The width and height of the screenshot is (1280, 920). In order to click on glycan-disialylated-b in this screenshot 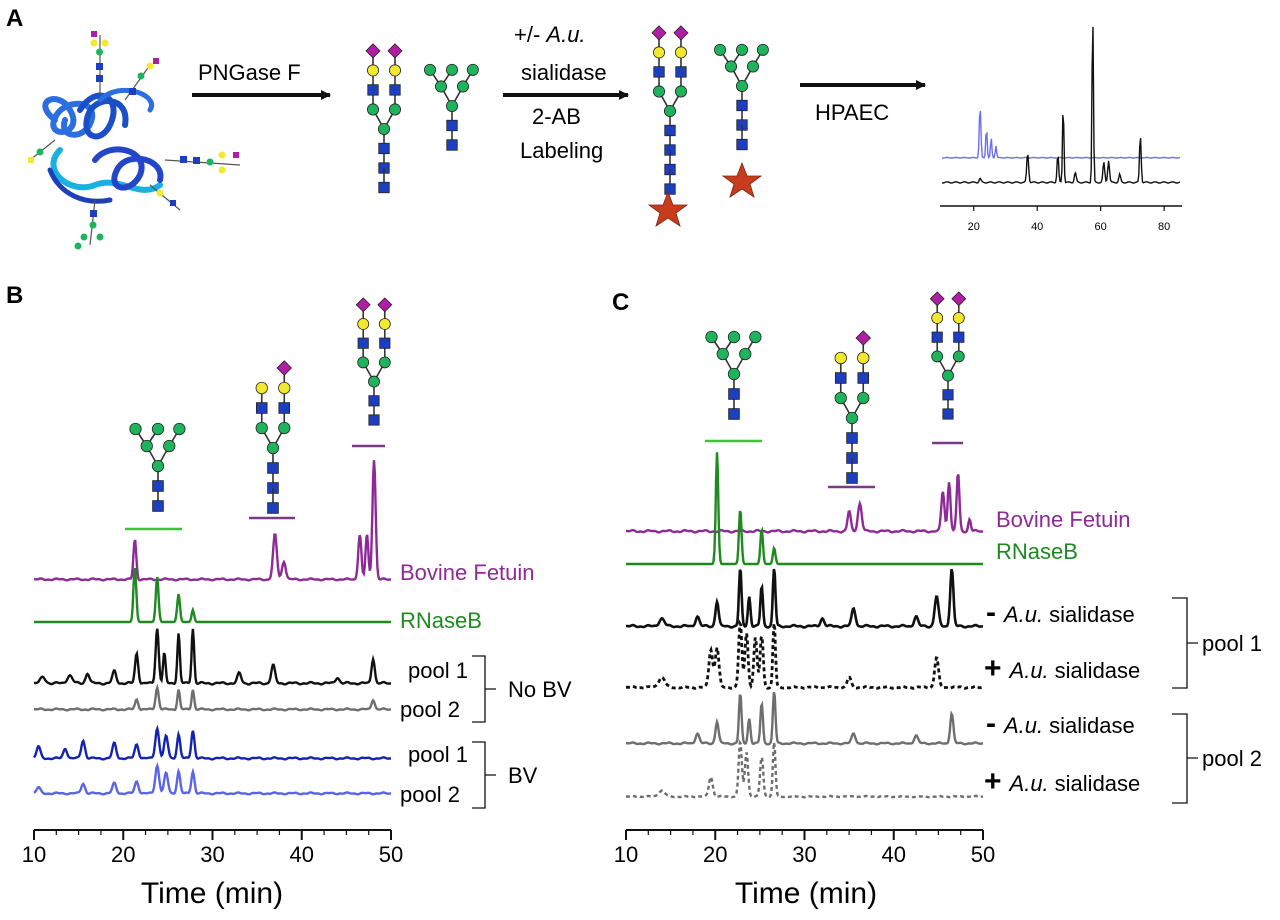, I will do `click(374, 361)`.